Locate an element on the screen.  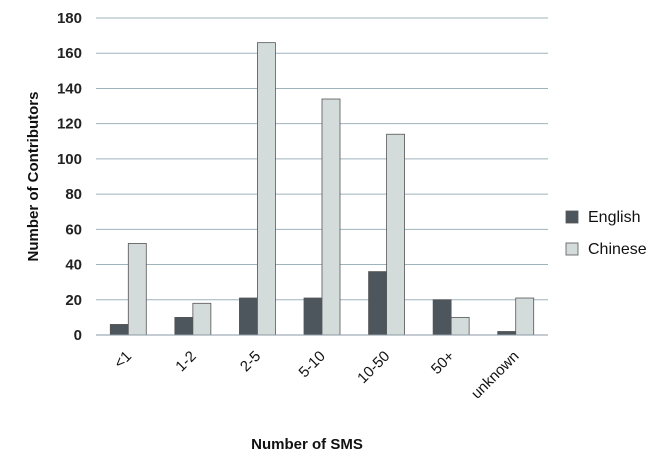
y-tick-label: 120 is located at coordinates (69, 124).